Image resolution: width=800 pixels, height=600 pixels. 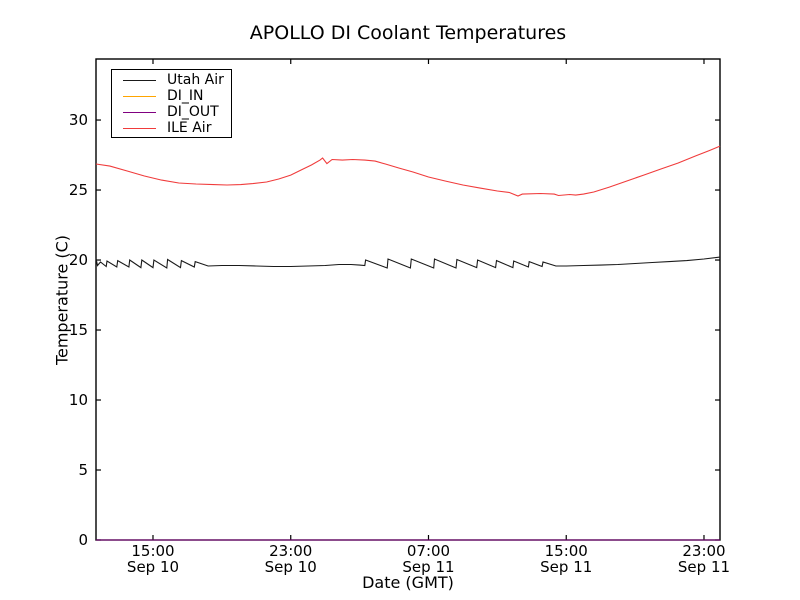 I want to click on legend-entry-utah-air: Utah Air, so click(x=171, y=81).